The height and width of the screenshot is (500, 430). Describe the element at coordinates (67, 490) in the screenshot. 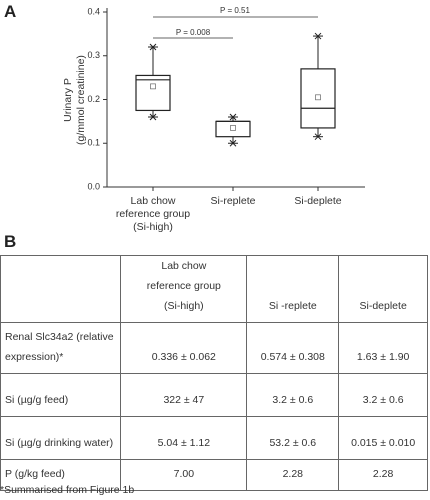

I see `footnote: *Summarised from Figure 1b` at that location.